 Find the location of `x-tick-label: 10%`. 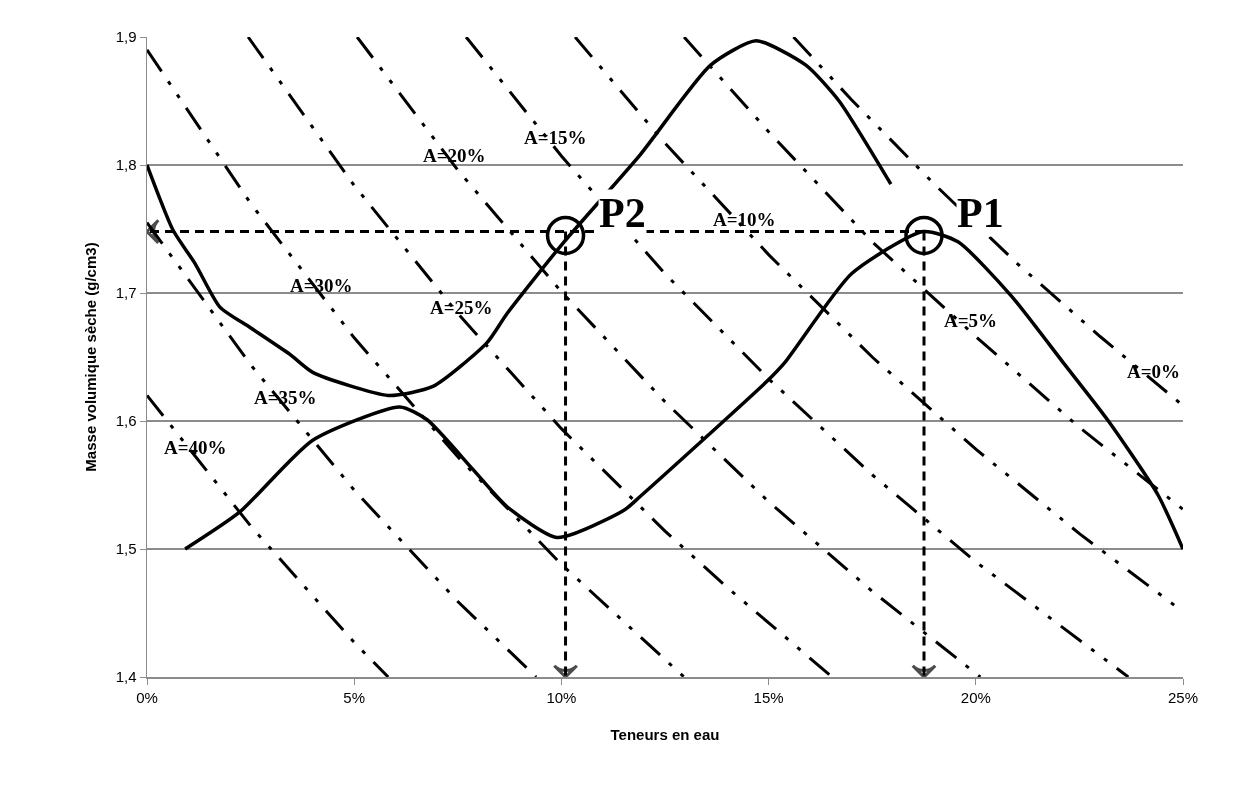

x-tick-label: 10% is located at coordinates (561, 697).